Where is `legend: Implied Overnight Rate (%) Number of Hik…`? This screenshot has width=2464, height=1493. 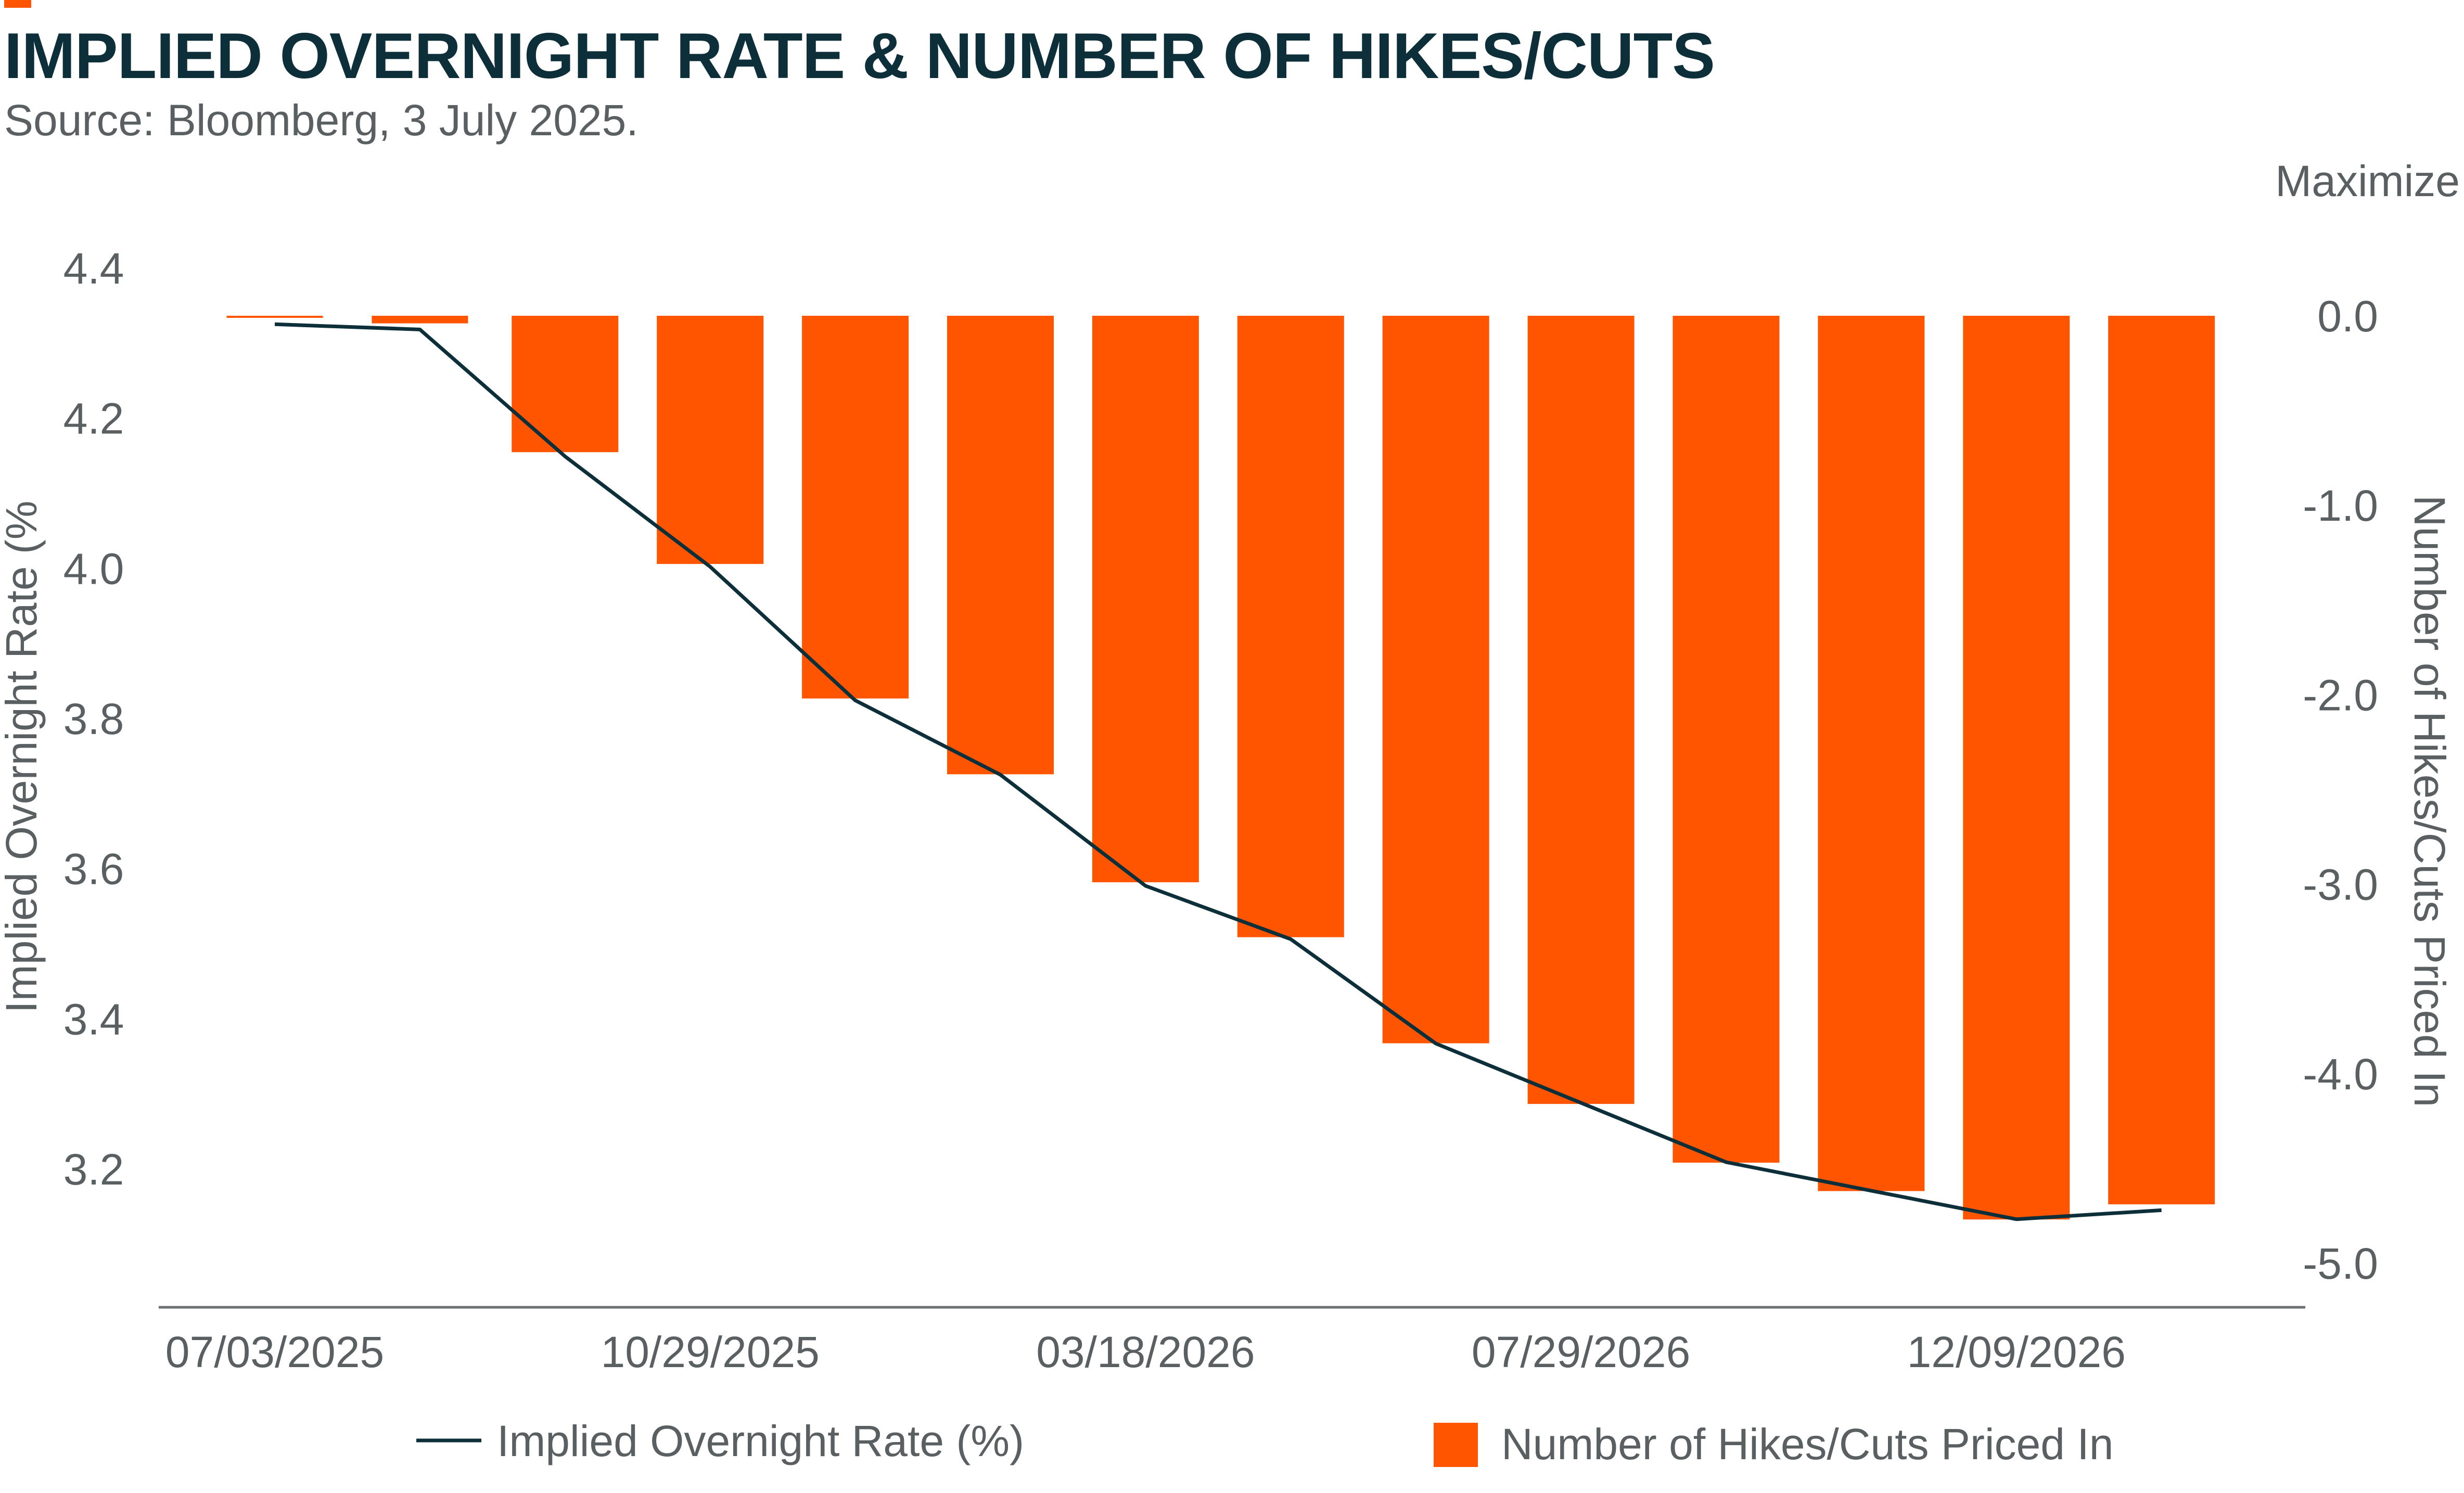 legend: Implied Overnight Rate (%) Number of Hik… is located at coordinates (1265, 1443).